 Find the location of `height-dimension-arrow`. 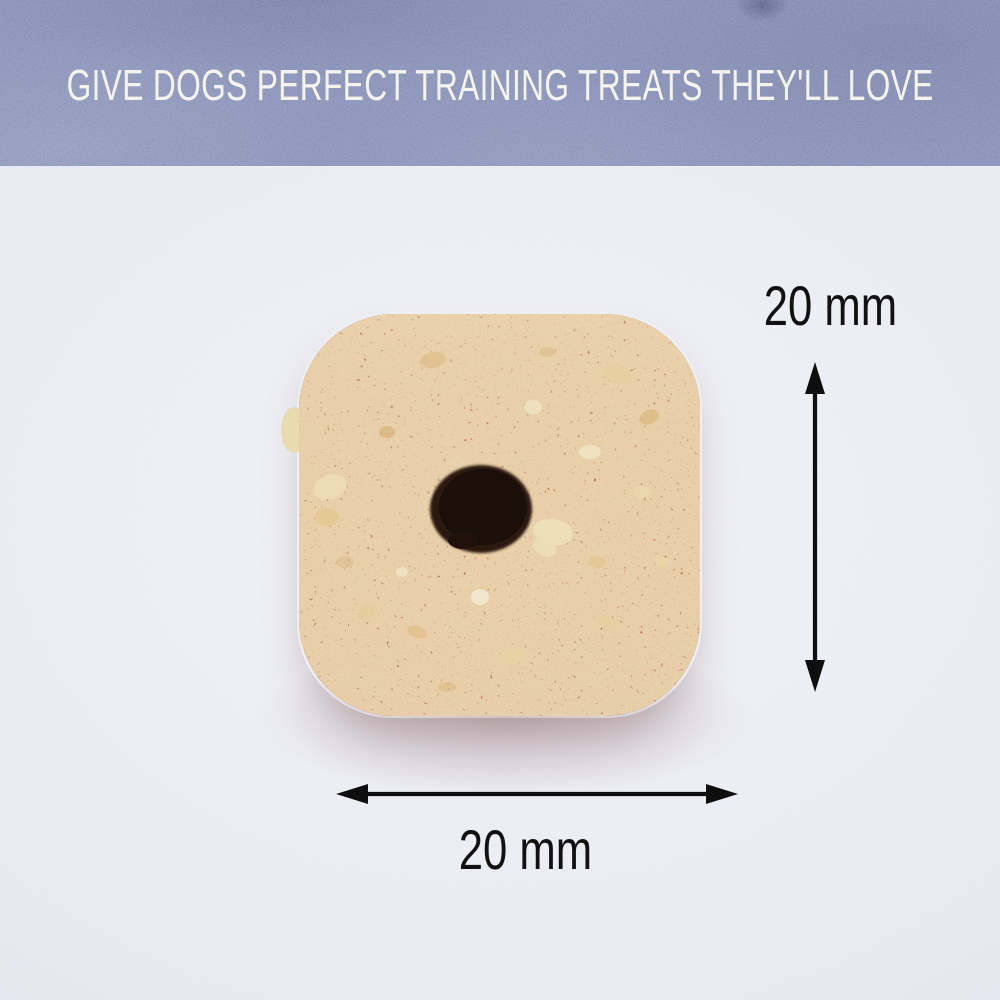

height-dimension-arrow is located at coordinates (815, 527).